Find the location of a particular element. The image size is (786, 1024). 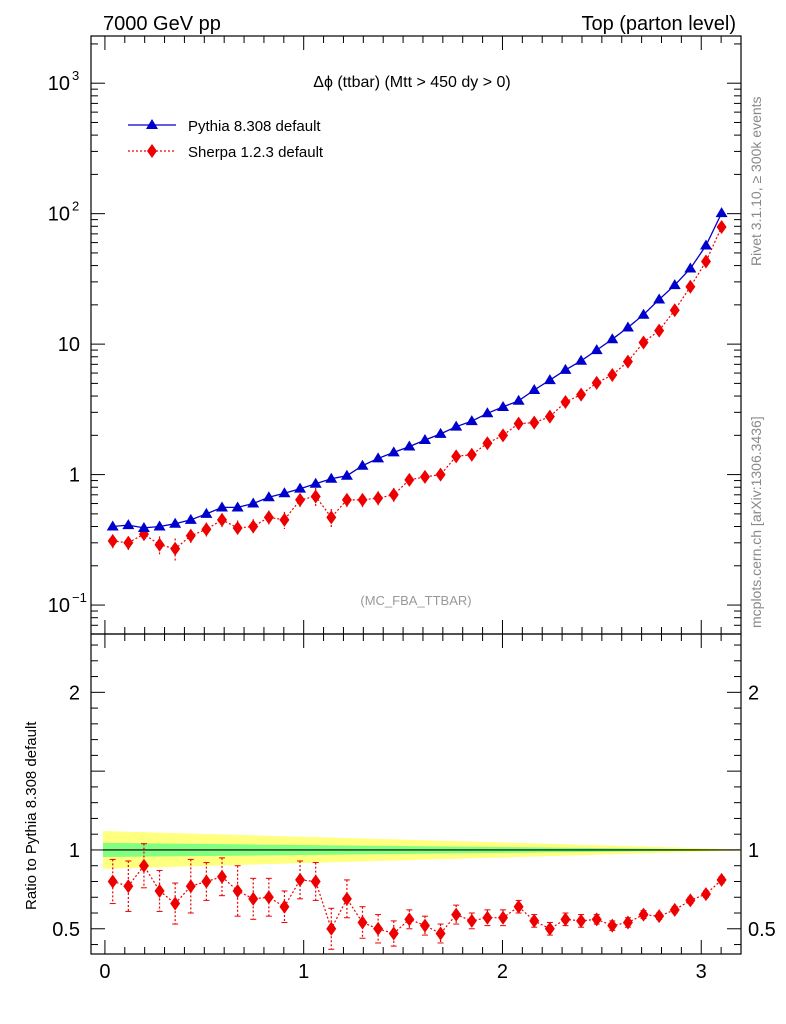

ratio-sherpa-line is located at coordinates (417, 899).